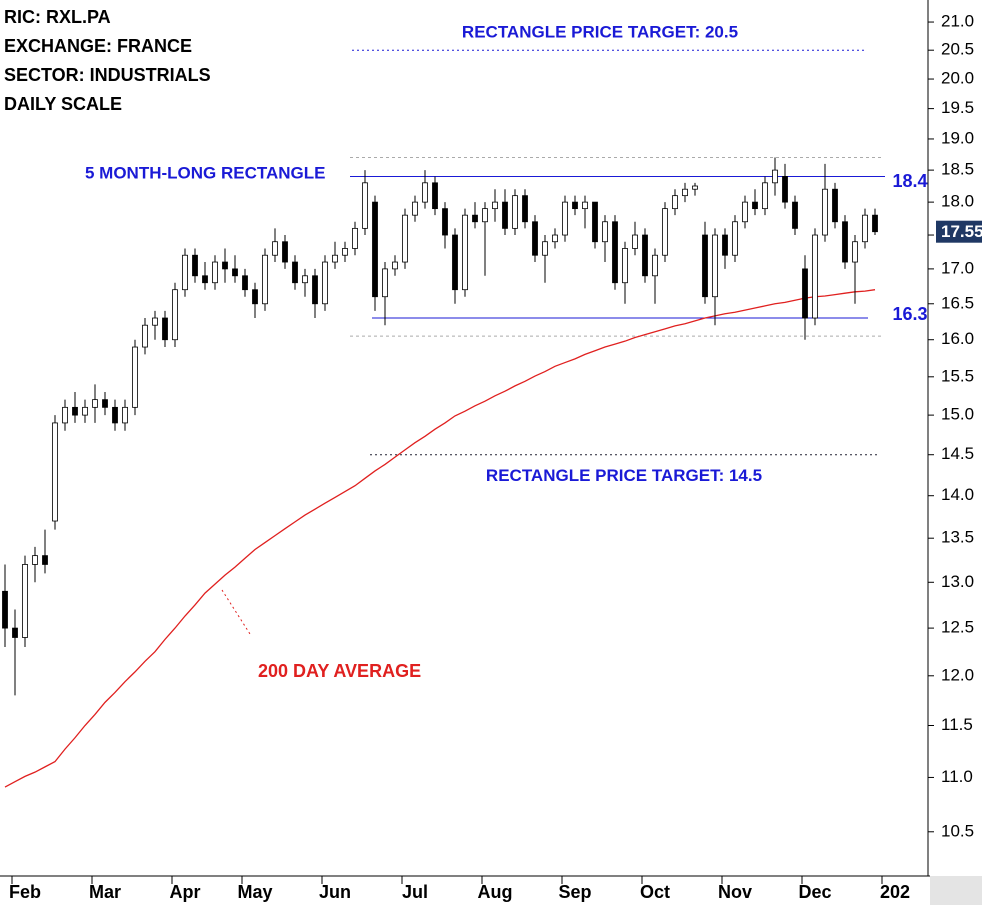 Image resolution: width=982 pixels, height=905 pixels. Describe the element at coordinates (63, 104) in the screenshot. I see `info-line: DAILY SCALE` at that location.